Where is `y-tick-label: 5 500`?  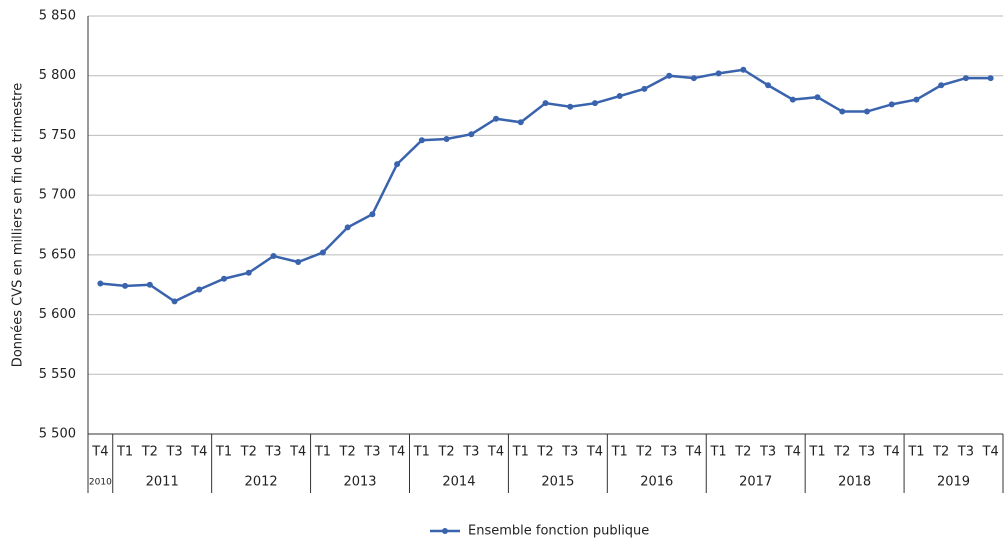 y-tick-label: 5 500 is located at coordinates (57, 434).